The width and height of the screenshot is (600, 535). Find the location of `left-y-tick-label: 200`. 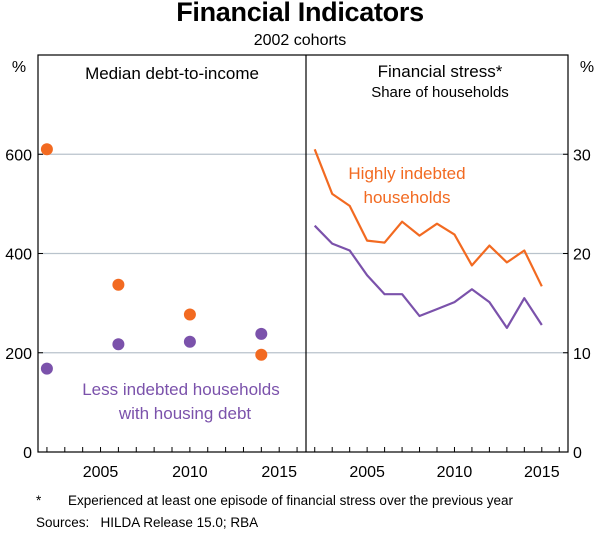

left-y-tick-label: 200 is located at coordinates (18, 354).